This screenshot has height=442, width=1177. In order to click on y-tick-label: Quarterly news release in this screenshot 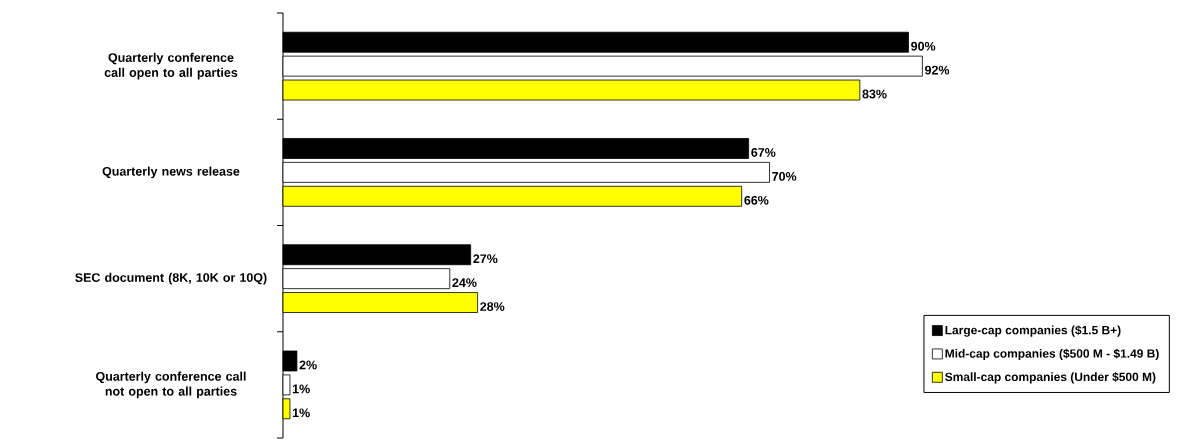, I will do `click(171, 172)`.